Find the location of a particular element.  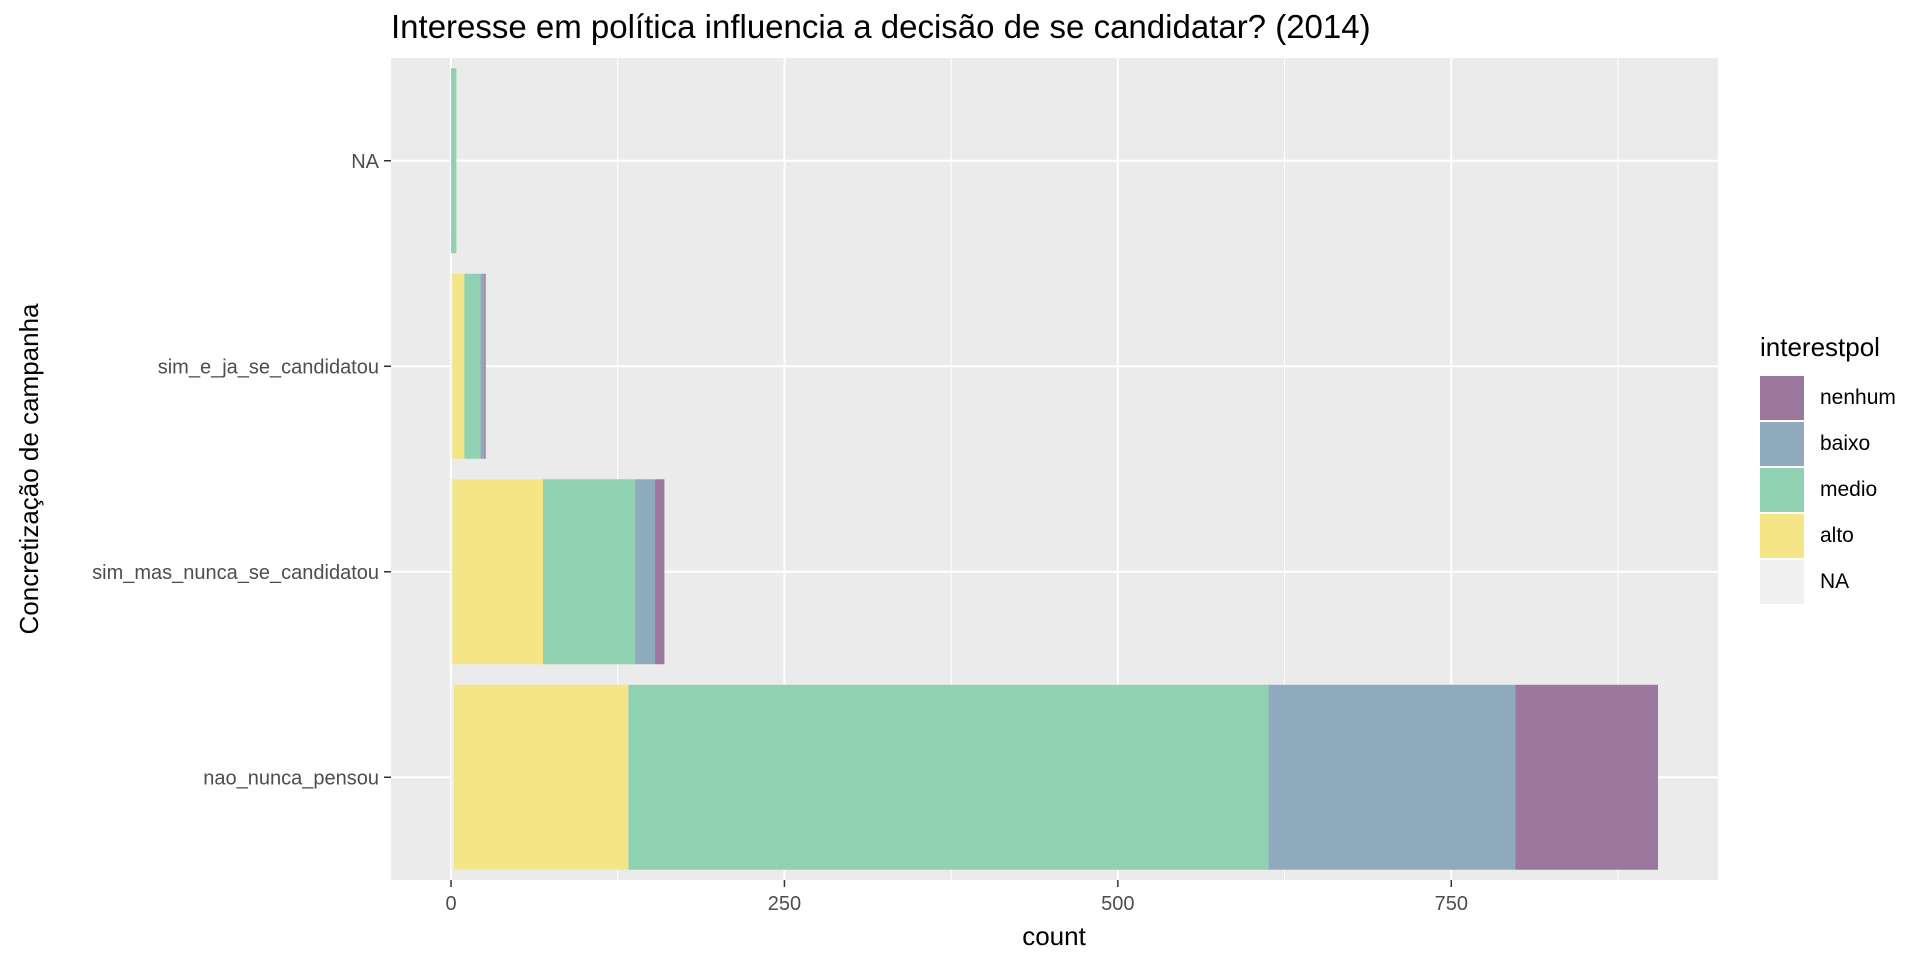

legend-label: medio is located at coordinates (1849, 489).